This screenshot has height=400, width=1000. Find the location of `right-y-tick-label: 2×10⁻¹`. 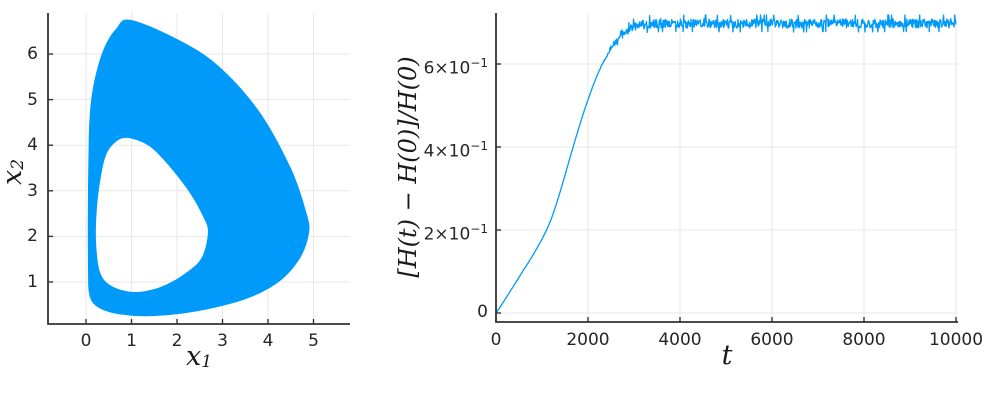

right-y-tick-label: 2×10⁻¹ is located at coordinates (455, 233).